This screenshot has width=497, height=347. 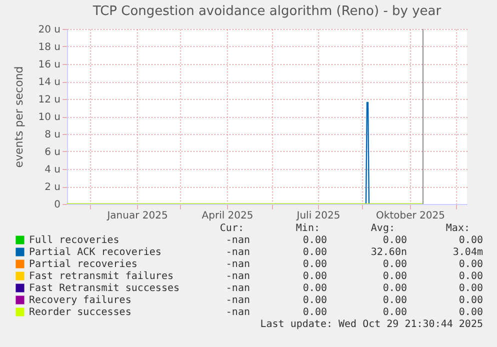 I want to click on legend-label: Partial recoveries, so click(x=83, y=264).